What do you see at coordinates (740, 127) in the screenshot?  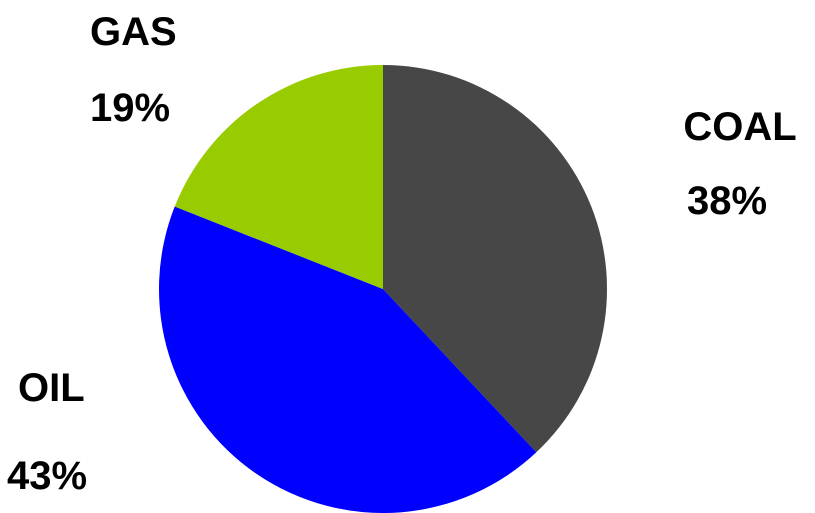 I see `slice-label-coal-name: COAL` at bounding box center [740, 127].